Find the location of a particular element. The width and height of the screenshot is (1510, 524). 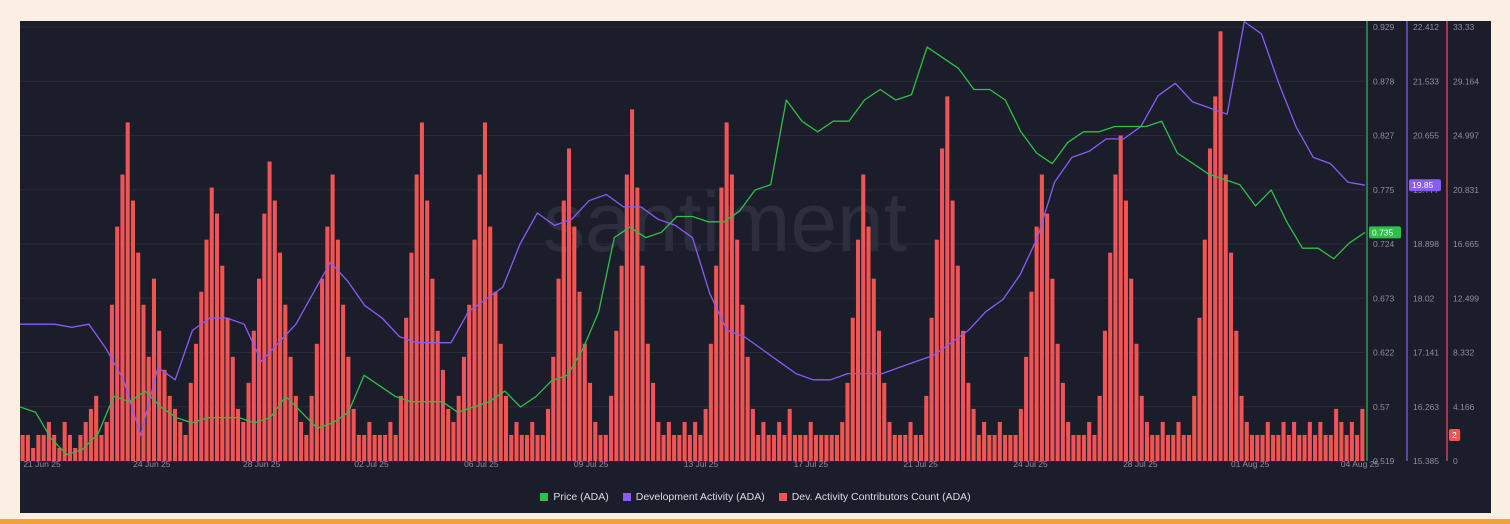

legend-swatch-dev-activity is located at coordinates (626, 497).